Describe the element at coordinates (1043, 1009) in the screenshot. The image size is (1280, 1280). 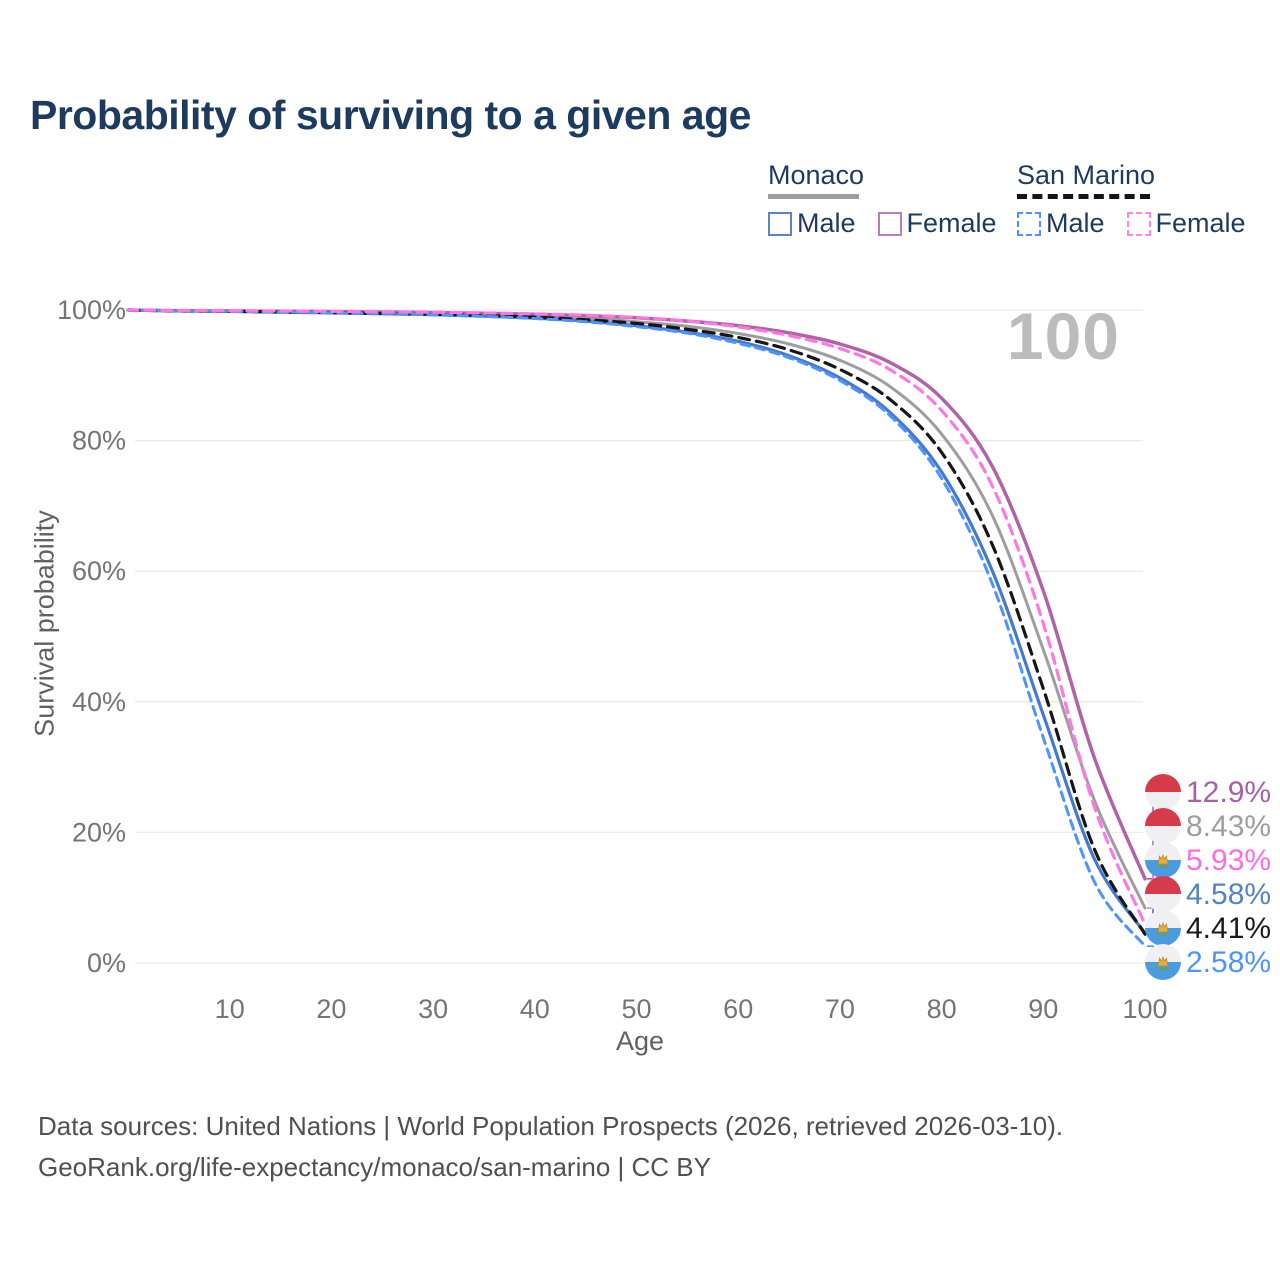
I see `x-tick-label: 90` at that location.